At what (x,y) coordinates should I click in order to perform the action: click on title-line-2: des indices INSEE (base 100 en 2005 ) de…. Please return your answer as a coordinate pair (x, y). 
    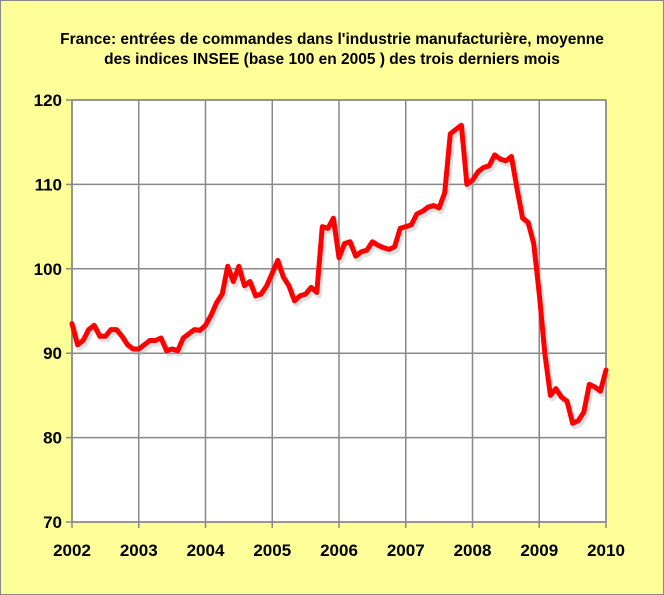
    Looking at the image, I should click on (332, 59).